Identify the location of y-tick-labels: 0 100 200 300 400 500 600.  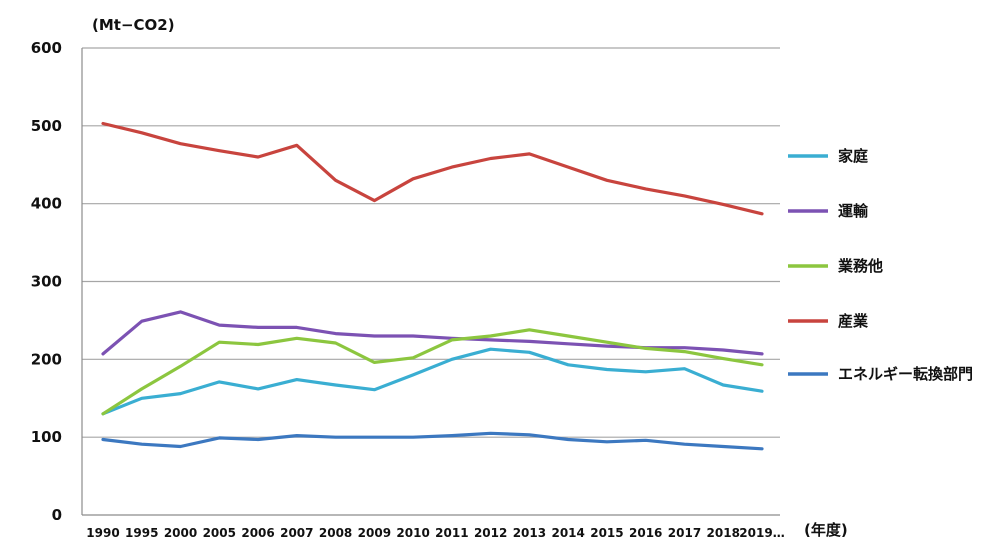
(46, 281).